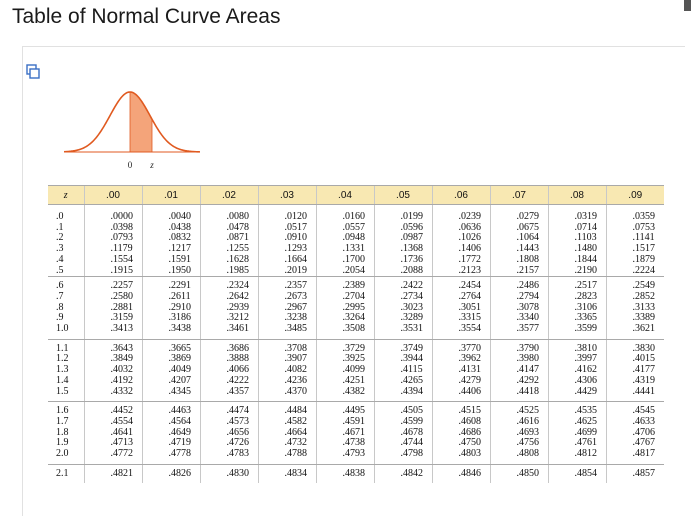  What do you see at coordinates (296, 249) in the screenshot?
I see `area-value: .1293` at bounding box center [296, 249].